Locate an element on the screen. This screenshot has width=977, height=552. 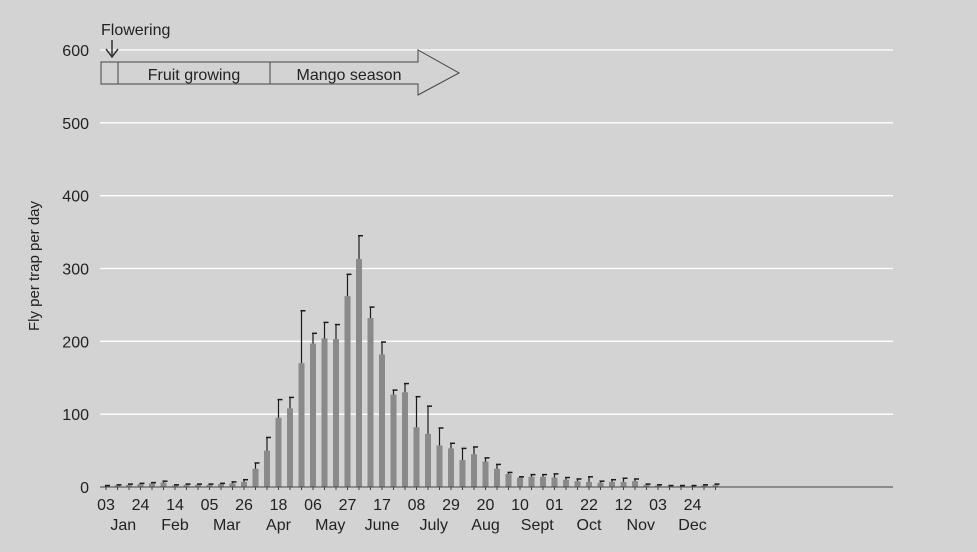
y-tick-label: 300 is located at coordinates (75, 270).